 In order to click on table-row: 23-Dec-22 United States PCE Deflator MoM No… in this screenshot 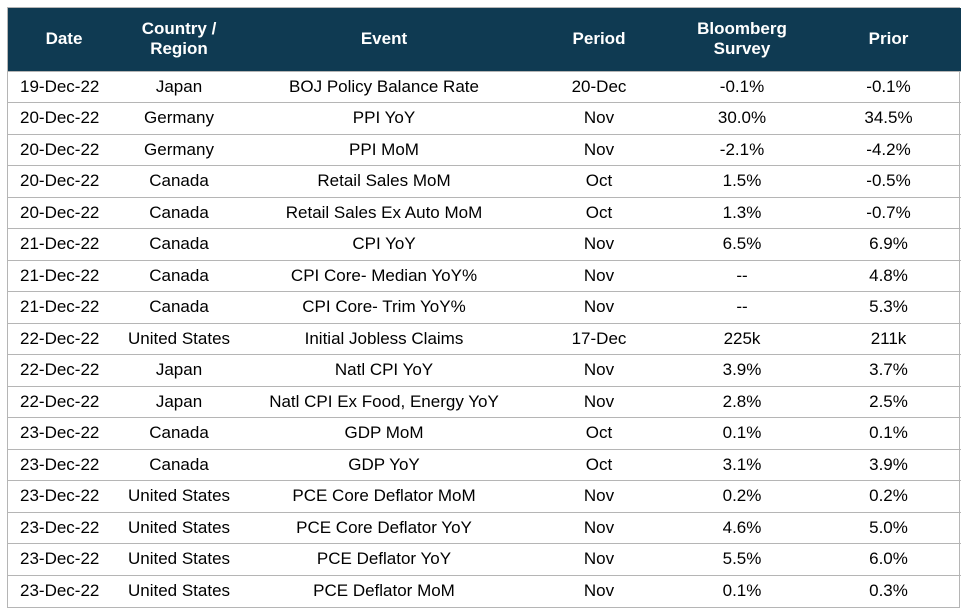, I will do `click(484, 590)`.